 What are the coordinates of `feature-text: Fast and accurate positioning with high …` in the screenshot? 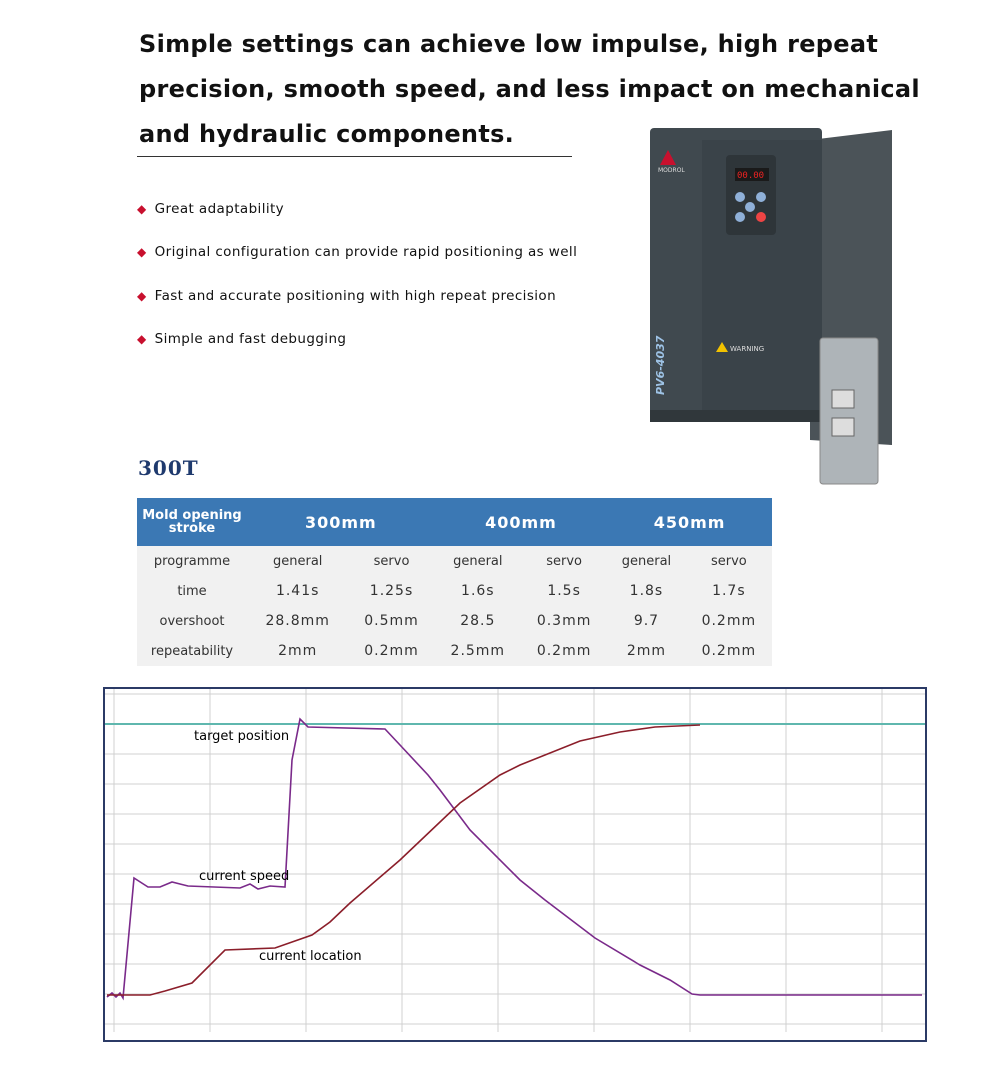 It's located at (355, 295).